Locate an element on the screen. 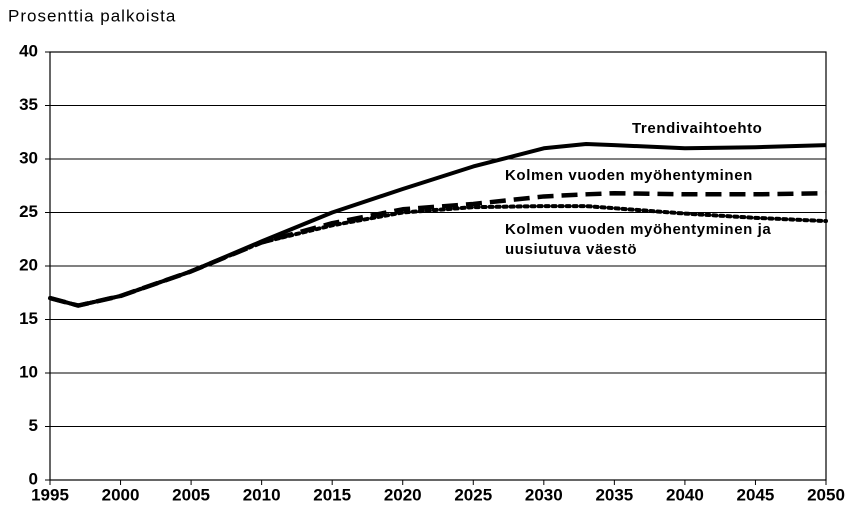  series-label: Kolmen vuoden myöhentyminen is located at coordinates (629, 175).